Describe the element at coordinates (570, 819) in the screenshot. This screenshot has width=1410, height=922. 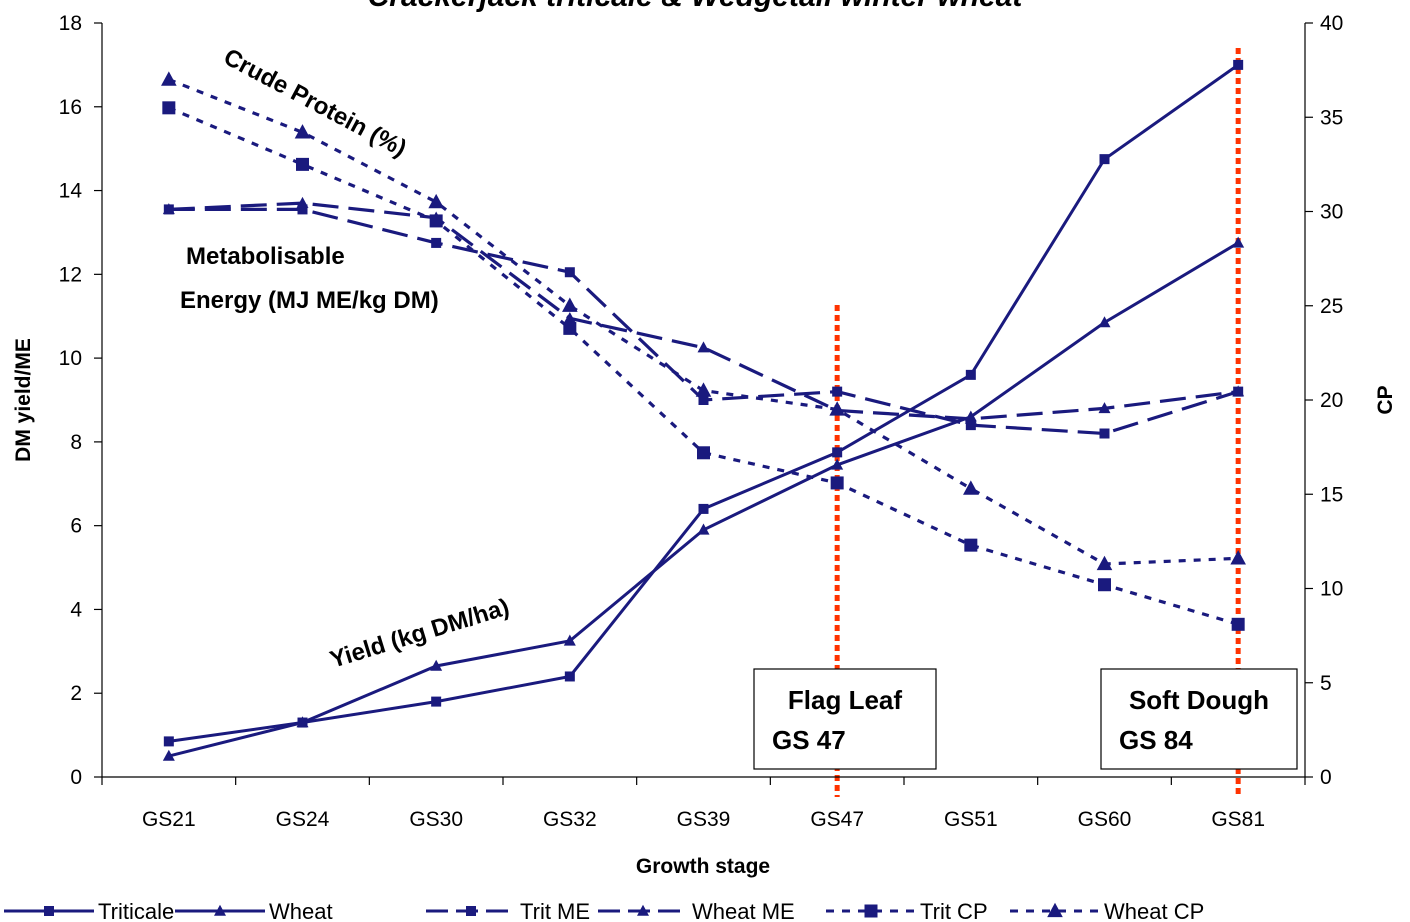
I see `x-tick-label: GS32` at that location.